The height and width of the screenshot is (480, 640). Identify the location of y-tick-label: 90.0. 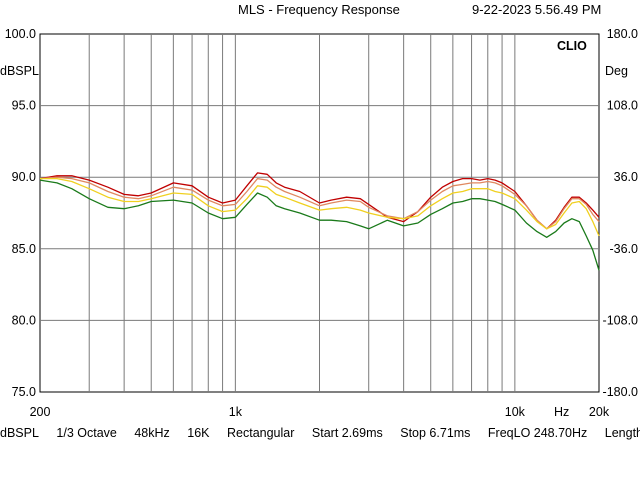
(24, 177).